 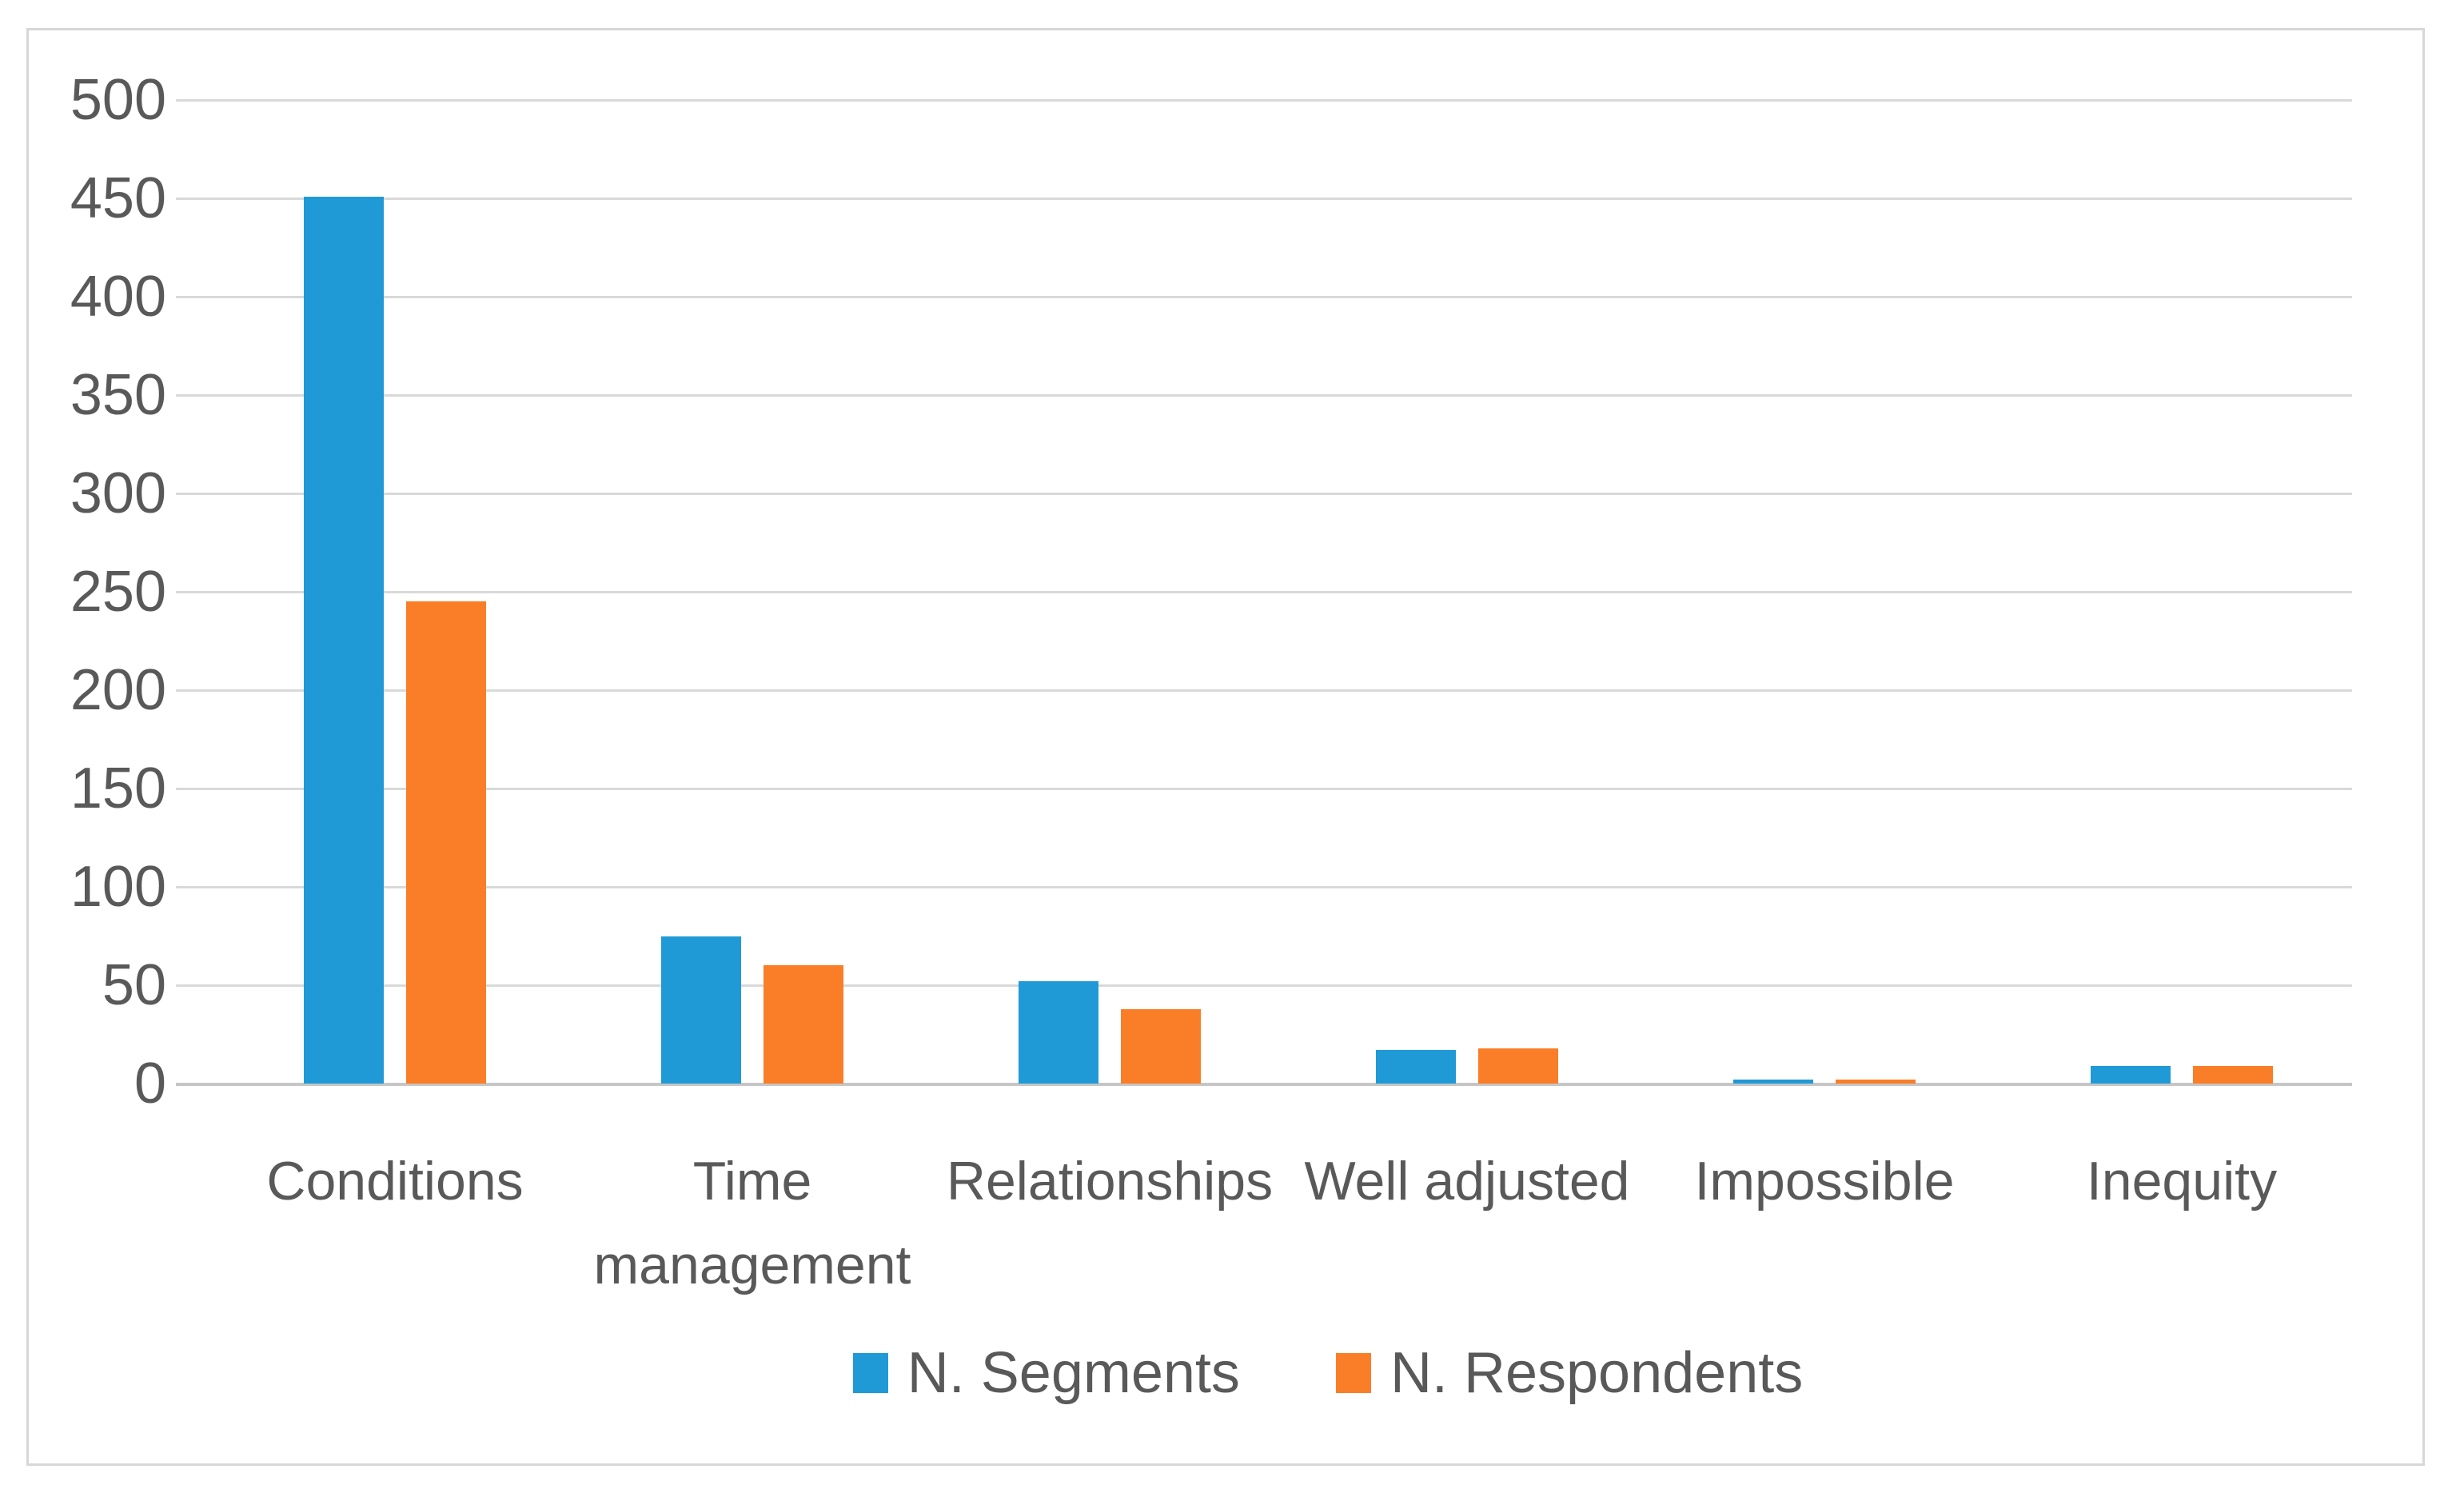 What do you see at coordinates (1824, 1181) in the screenshot?
I see `category-label: Impossible` at bounding box center [1824, 1181].